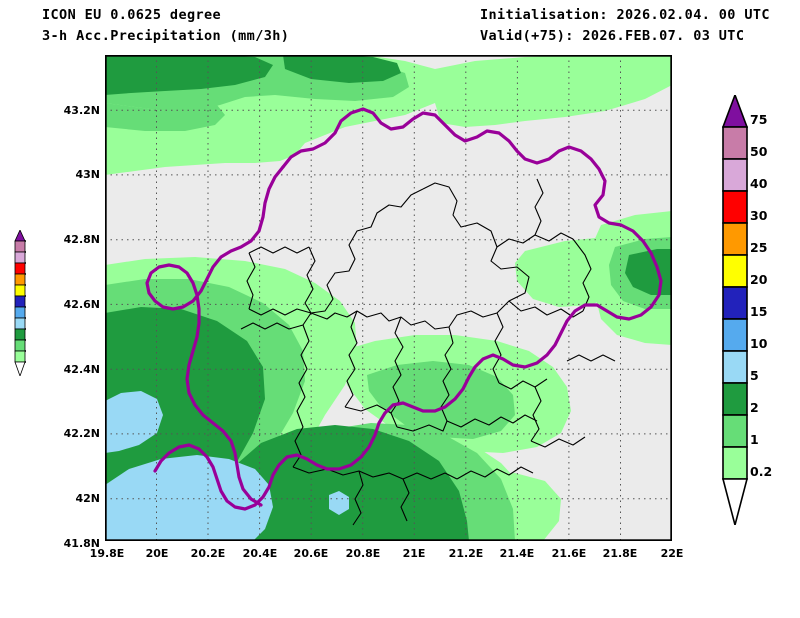 Image resolution: width=800 pixels, height=618 pixels. Describe the element at coordinates (81, 239) in the screenshot. I see `y-tick-label: 42.8N` at that location.